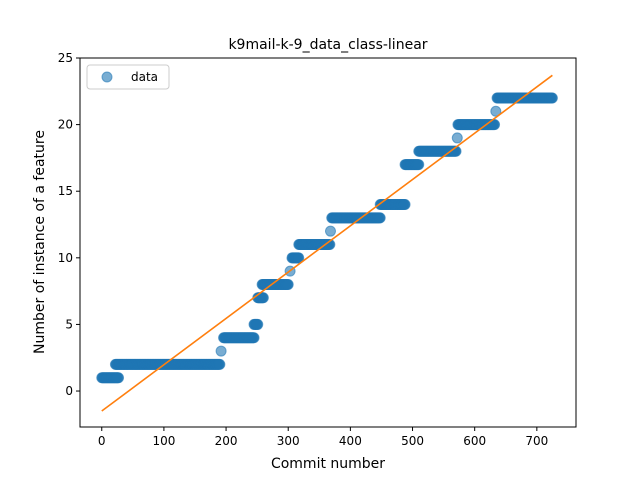 The height and width of the screenshot is (480, 640). What do you see at coordinates (226, 441) in the screenshot?
I see `x-tick-label: 200` at bounding box center [226, 441].